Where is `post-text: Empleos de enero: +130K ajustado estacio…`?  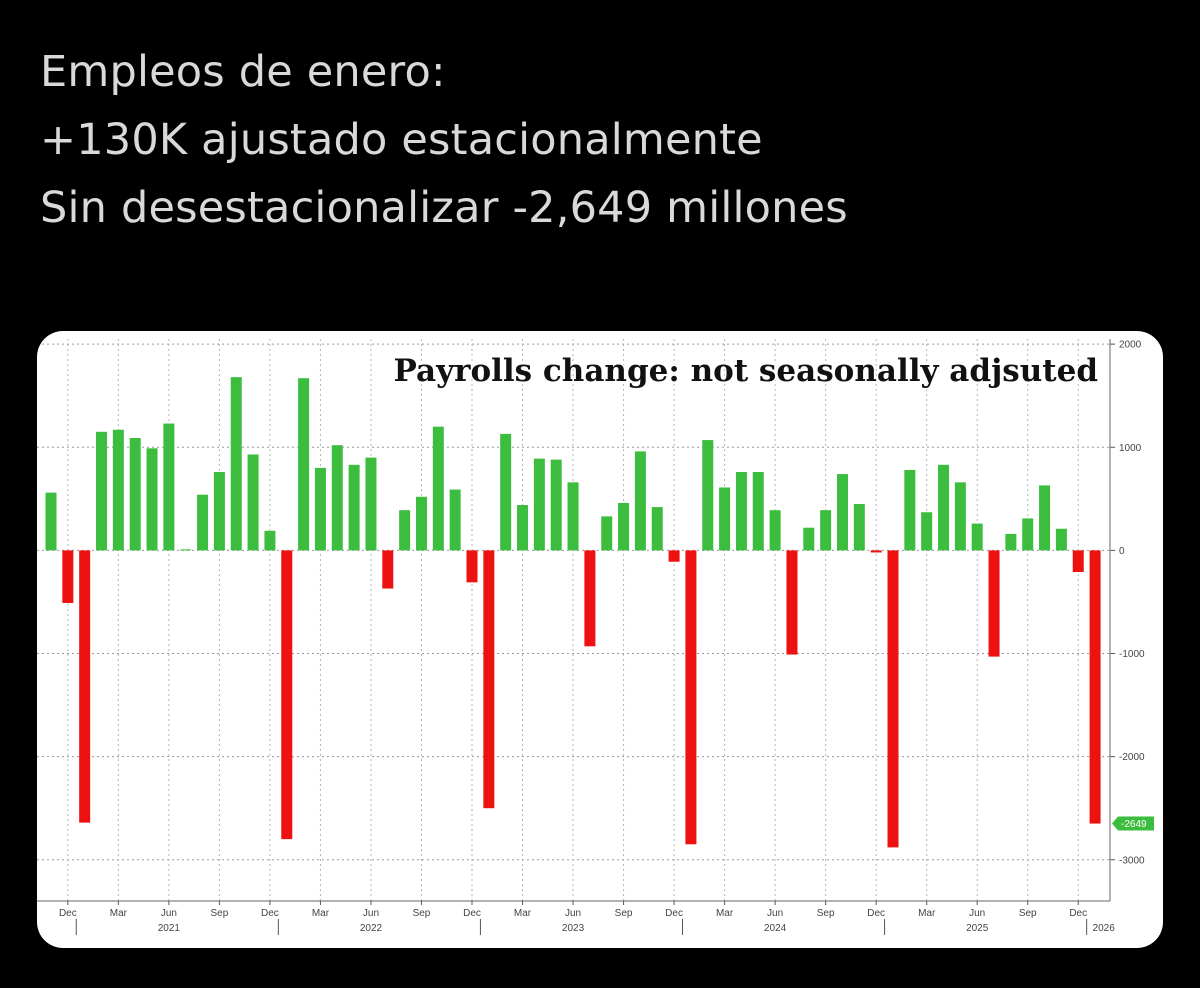
post-text: Empleos de enero: +130K ajustado estacio… is located at coordinates (444, 140).